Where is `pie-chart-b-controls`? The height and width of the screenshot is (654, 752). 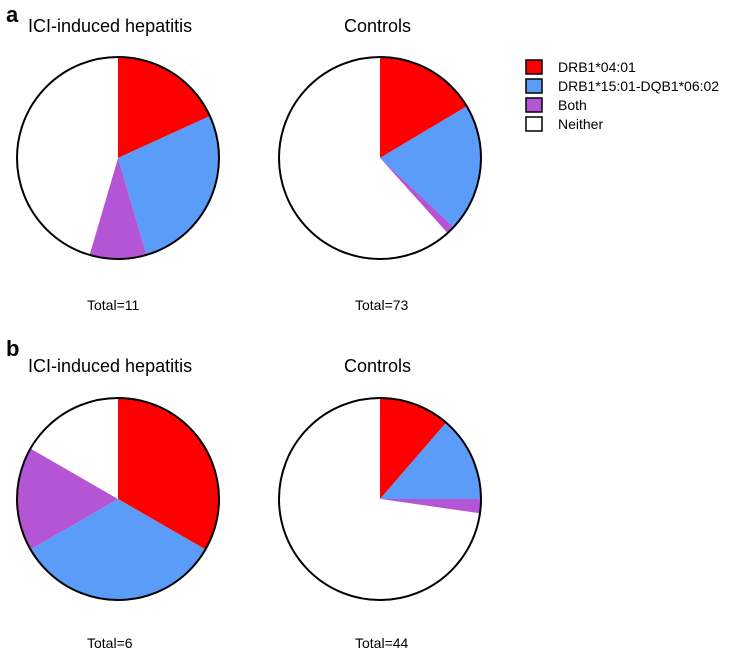
pie-chart-b-controls is located at coordinates (380, 499).